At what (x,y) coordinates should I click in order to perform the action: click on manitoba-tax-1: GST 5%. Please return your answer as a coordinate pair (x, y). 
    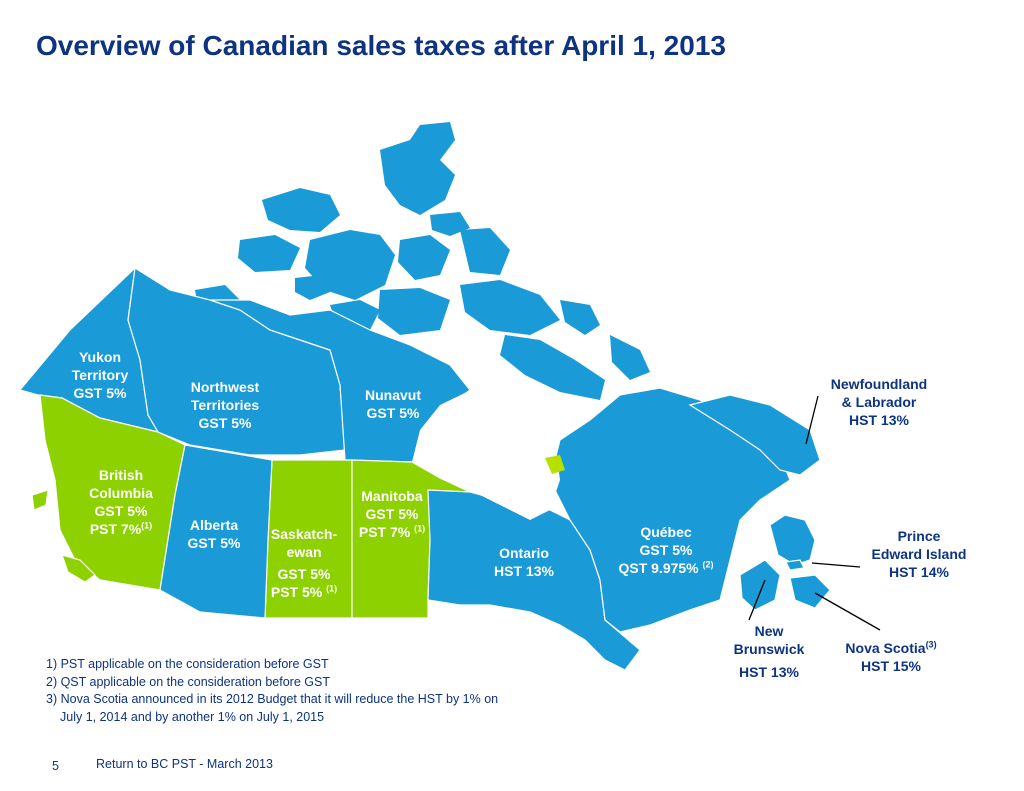
    Looking at the image, I should click on (392, 514).